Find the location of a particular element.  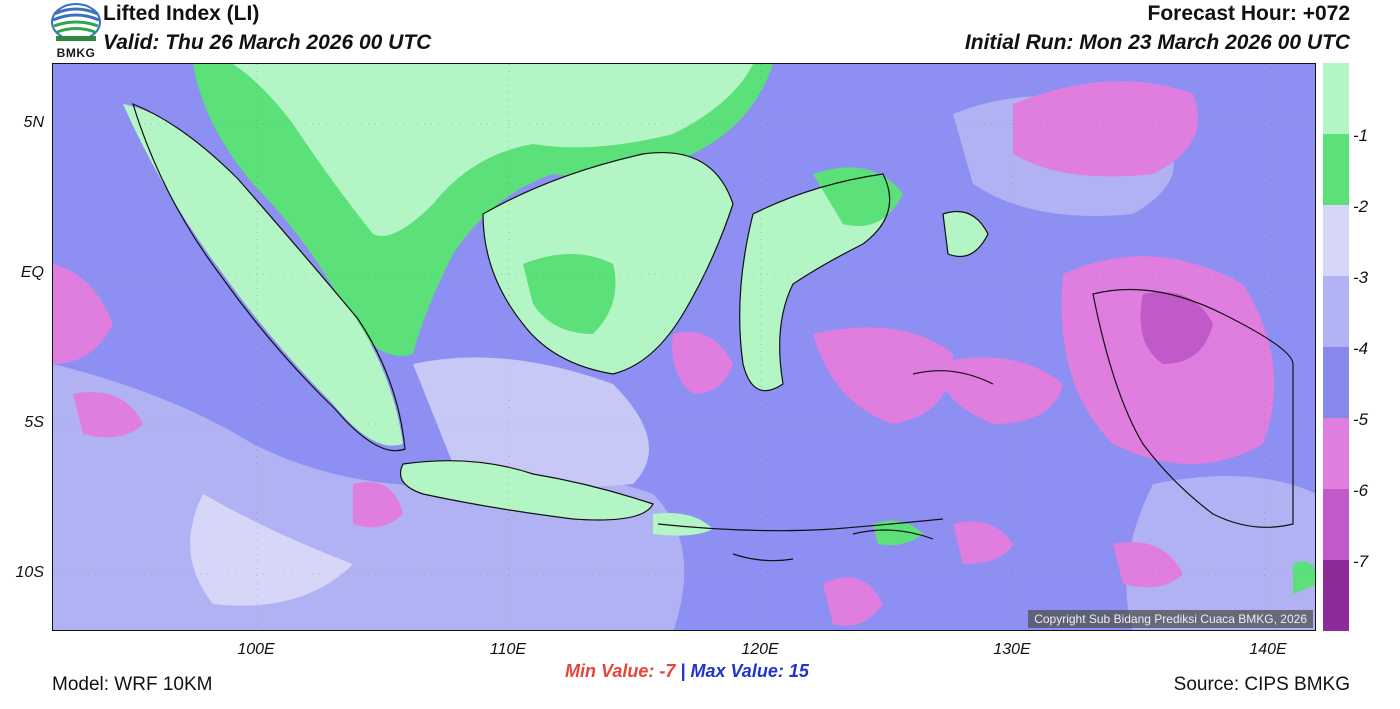

lon-label-110e: 110E is located at coordinates (508, 649).